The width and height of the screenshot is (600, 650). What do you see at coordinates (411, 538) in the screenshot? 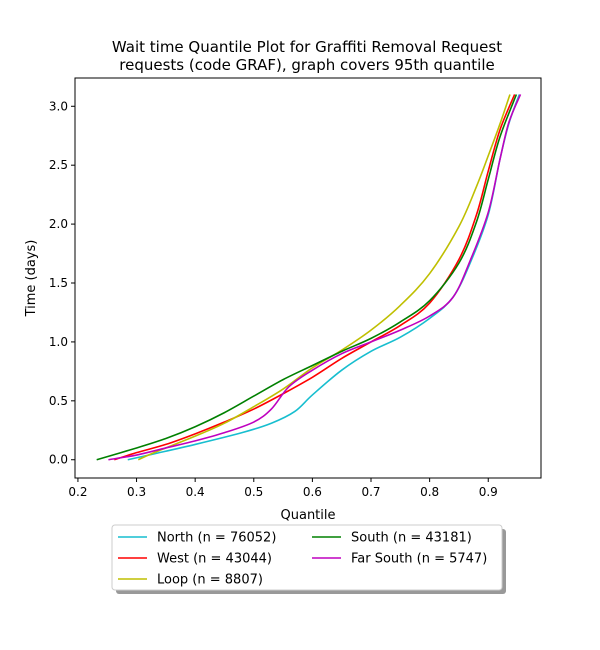
I see `legend-label-south: South (n = 43181)` at bounding box center [411, 538].